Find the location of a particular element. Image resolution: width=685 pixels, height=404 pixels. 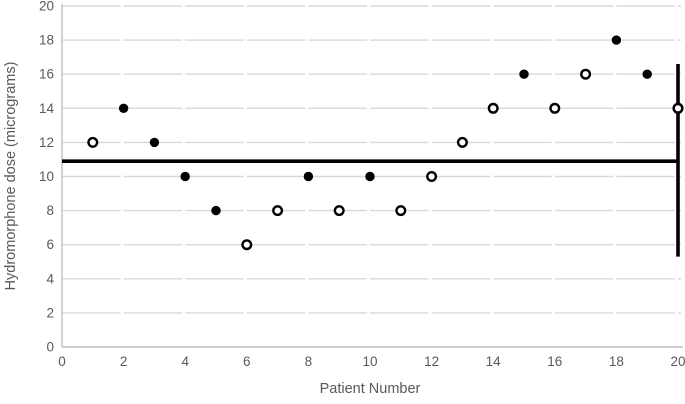

y-tick-label: 16 is located at coordinates (46, 74).